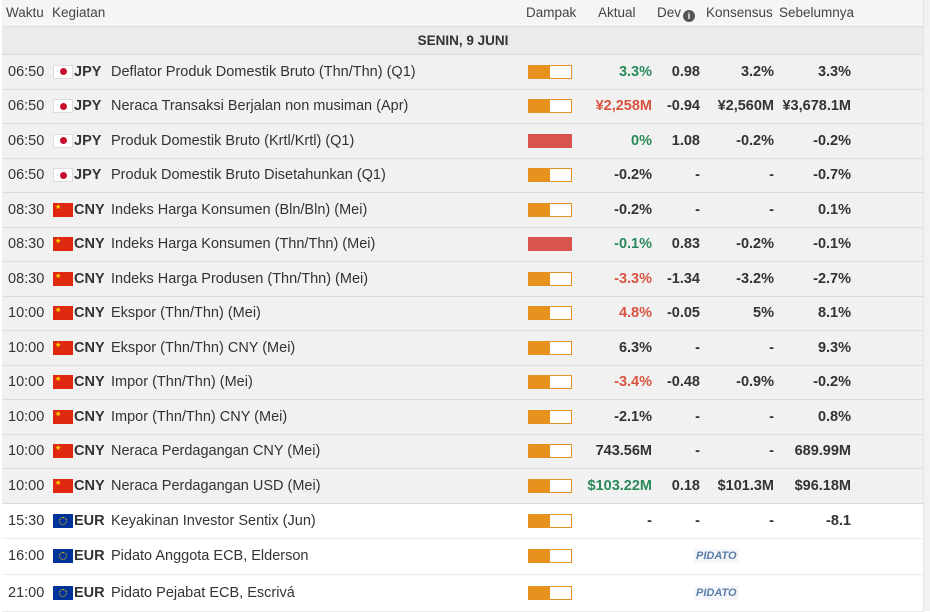 Image resolution: width=930 pixels, height=612 pixels. I want to click on event-previous: -0.2%, so click(832, 382).